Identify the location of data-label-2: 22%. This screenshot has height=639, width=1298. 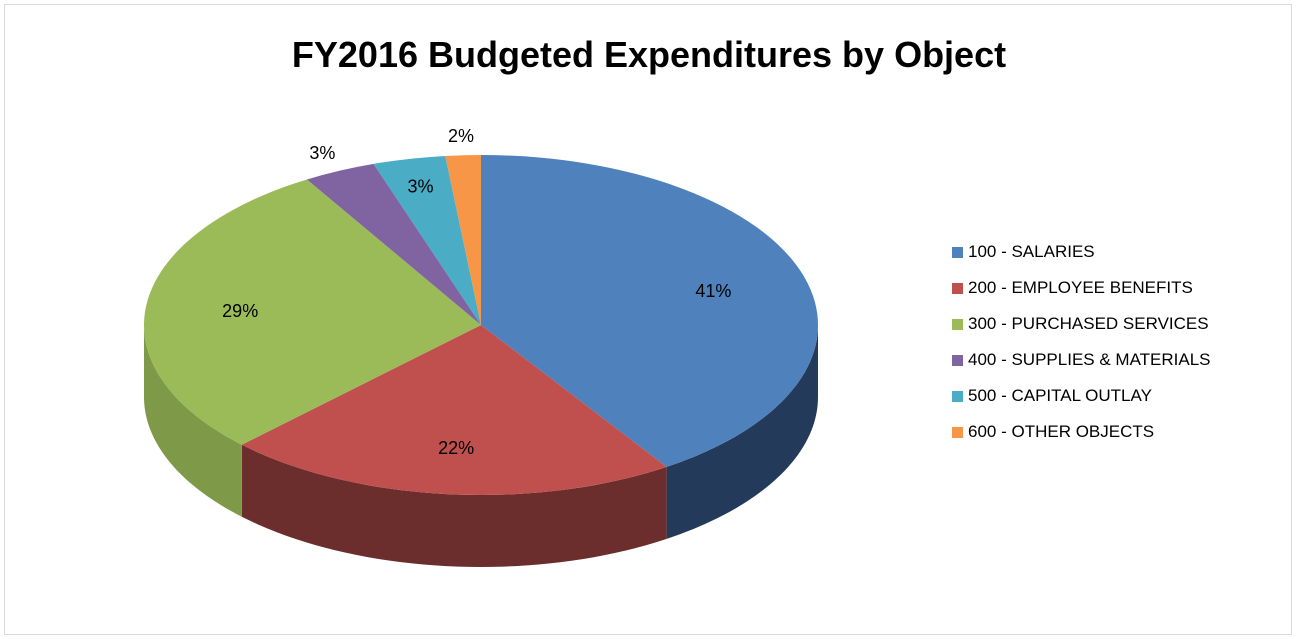
(456, 448).